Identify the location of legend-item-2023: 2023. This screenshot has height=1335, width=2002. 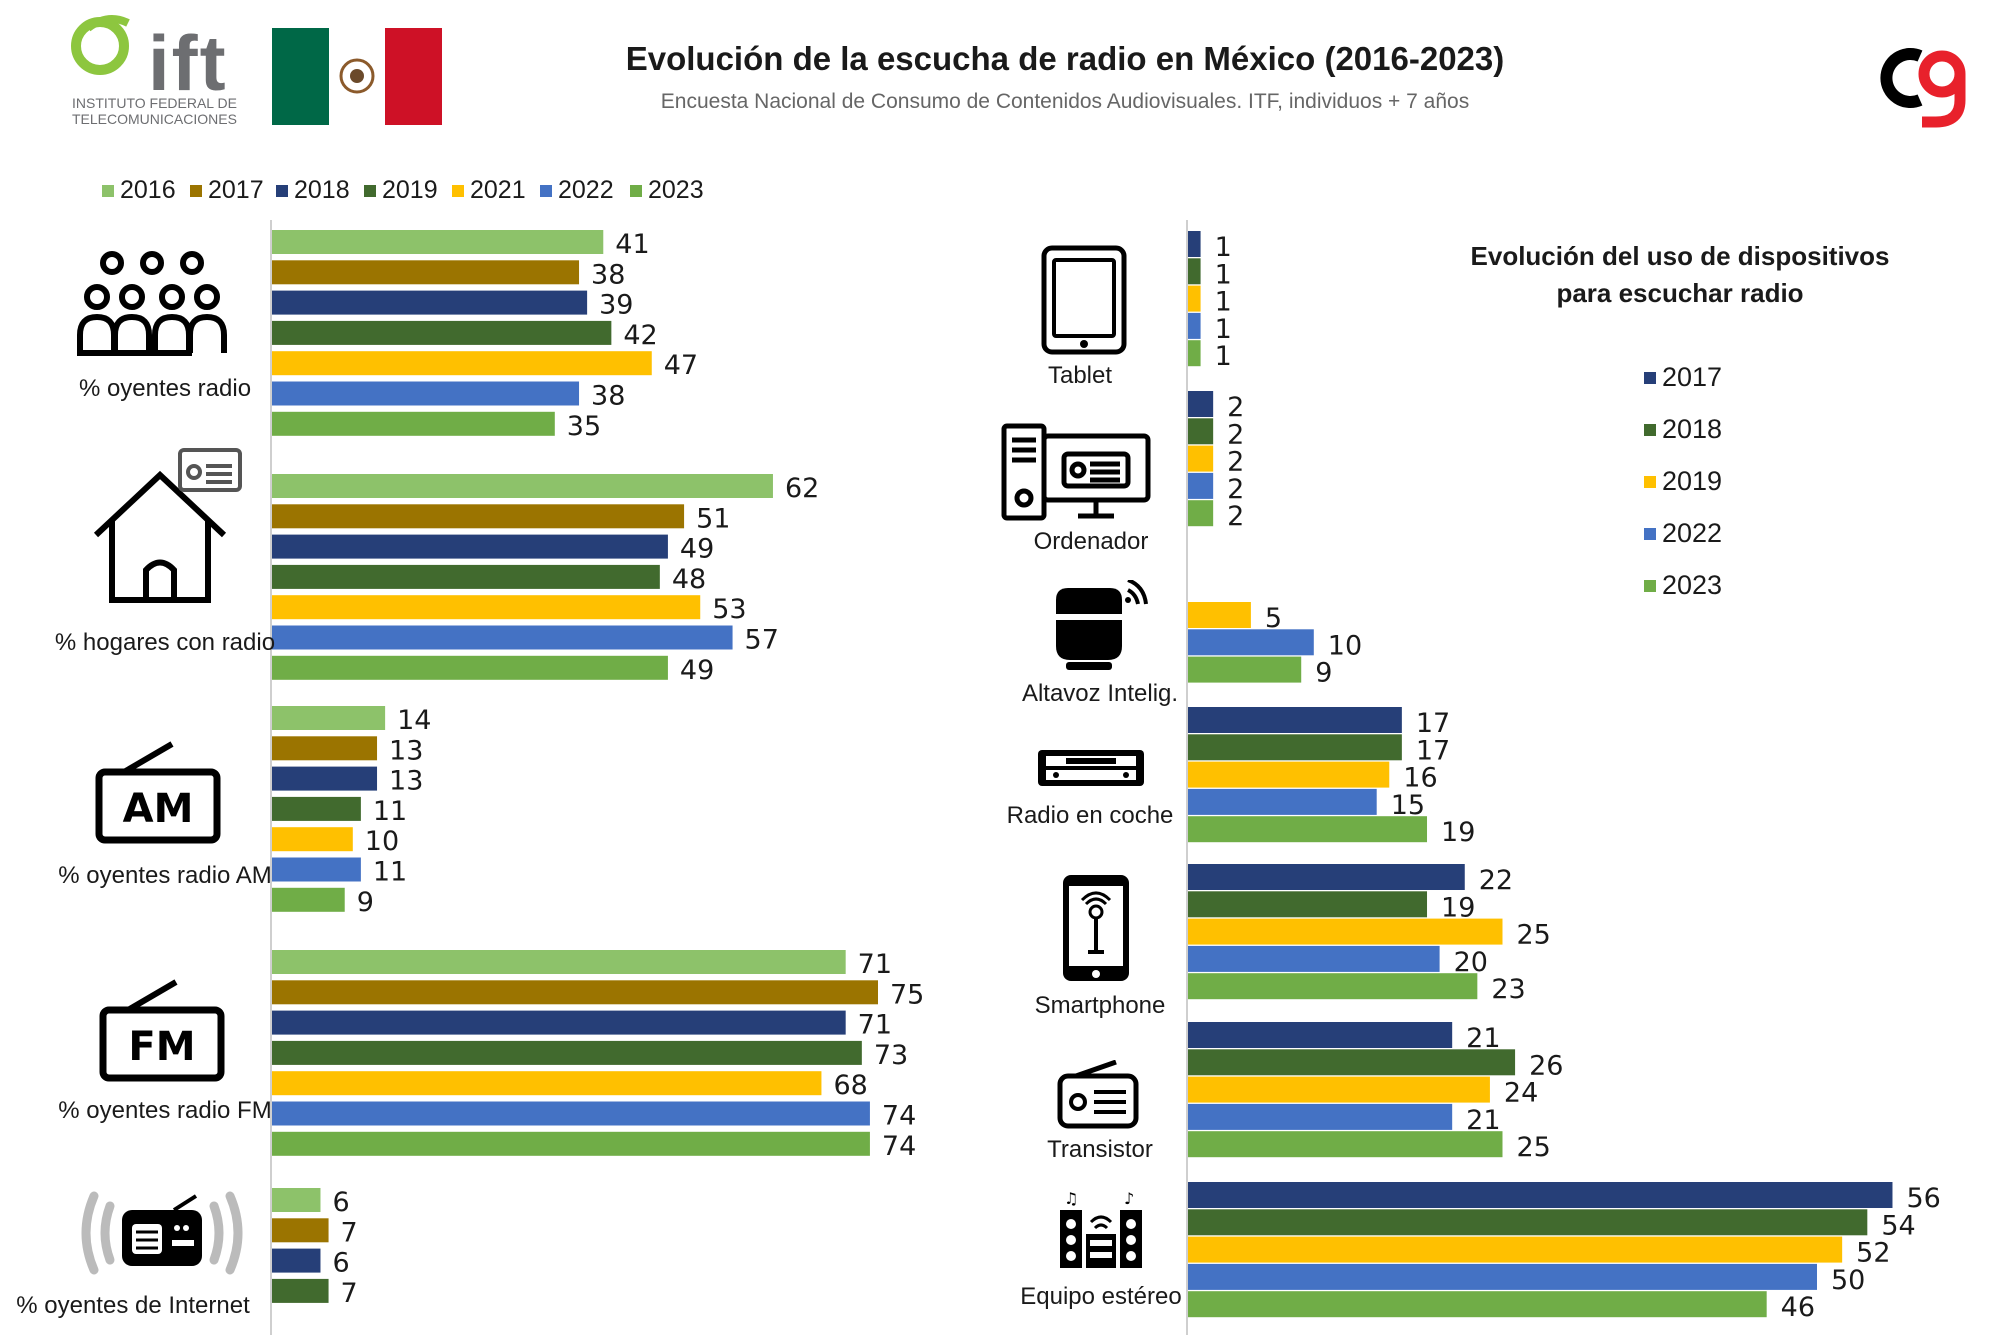
(667, 190).